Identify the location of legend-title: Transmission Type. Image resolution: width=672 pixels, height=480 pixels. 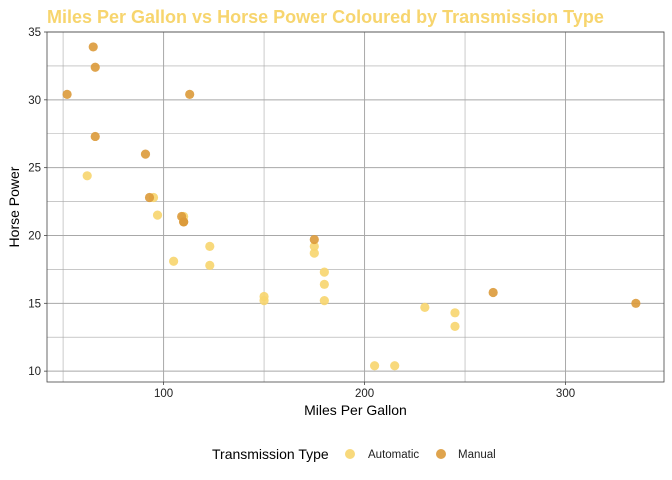
(270, 454).